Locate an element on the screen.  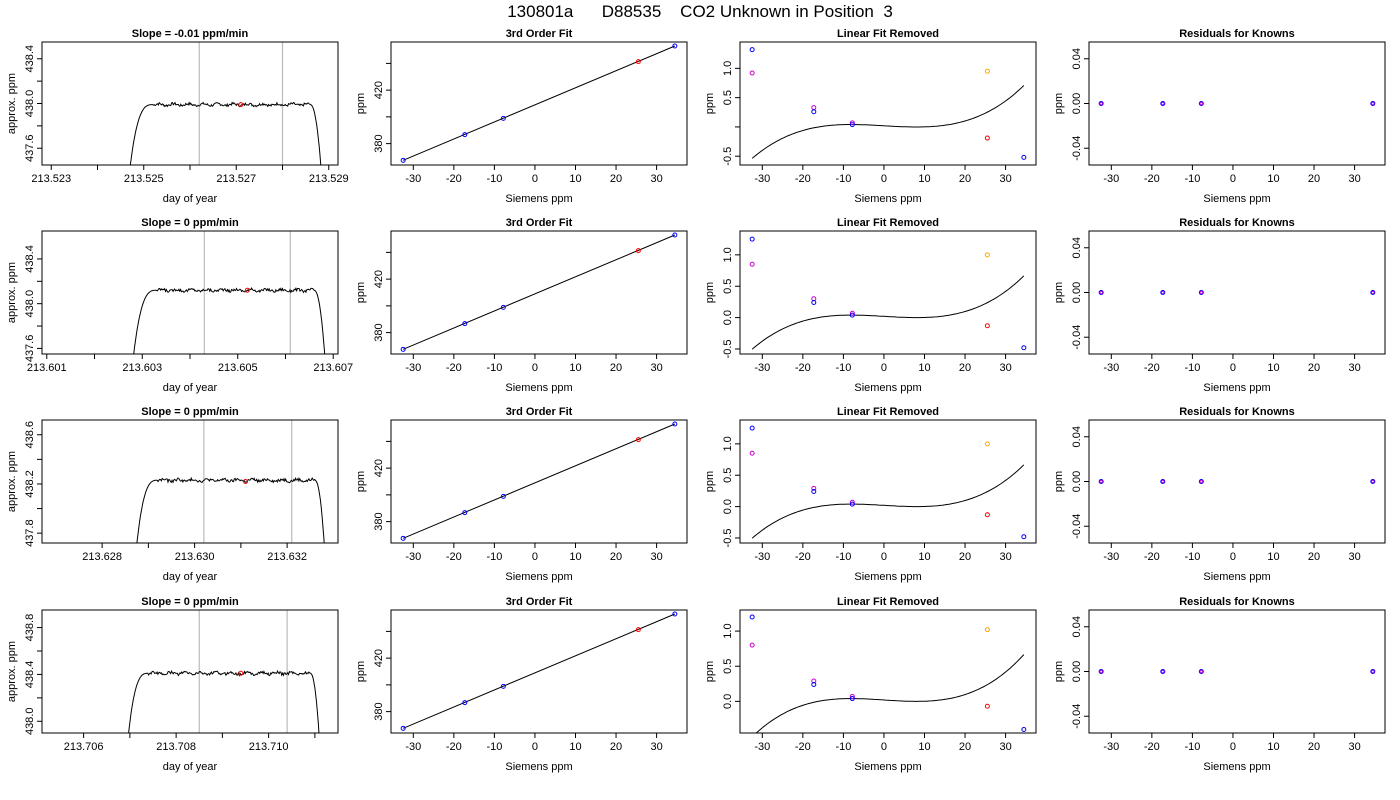
fit-line is located at coordinates (539, 103).